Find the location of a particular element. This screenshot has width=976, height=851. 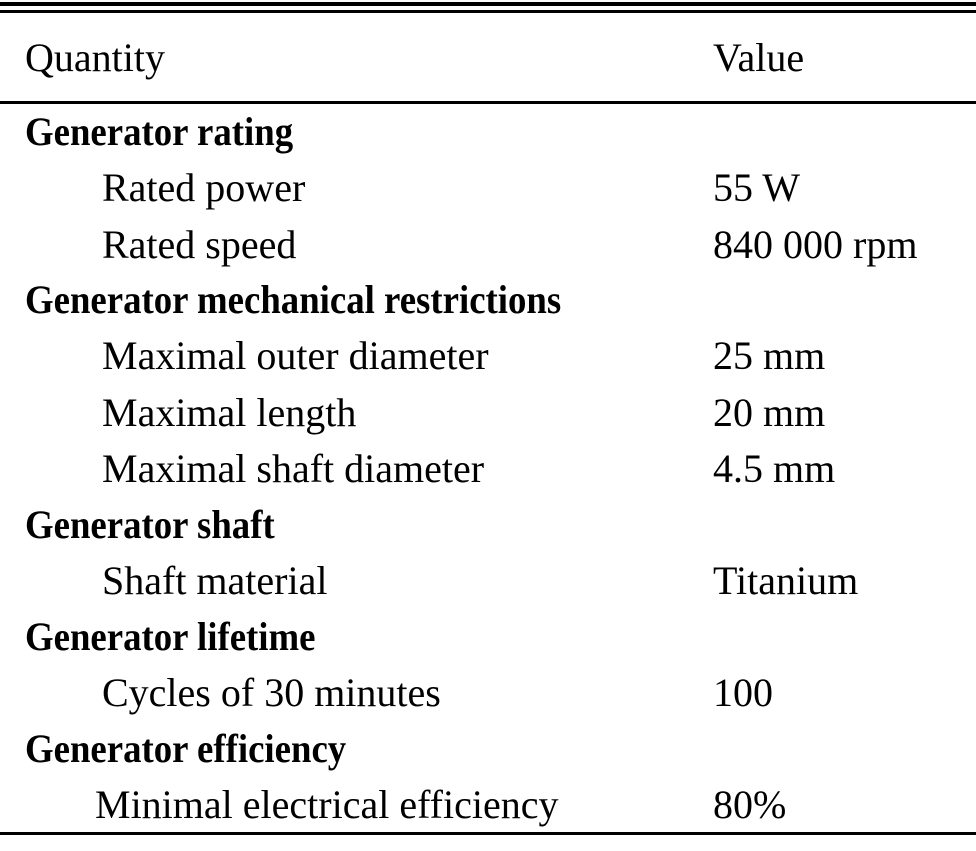

table-row: Maximal length 20 mm is located at coordinates (488, 413).